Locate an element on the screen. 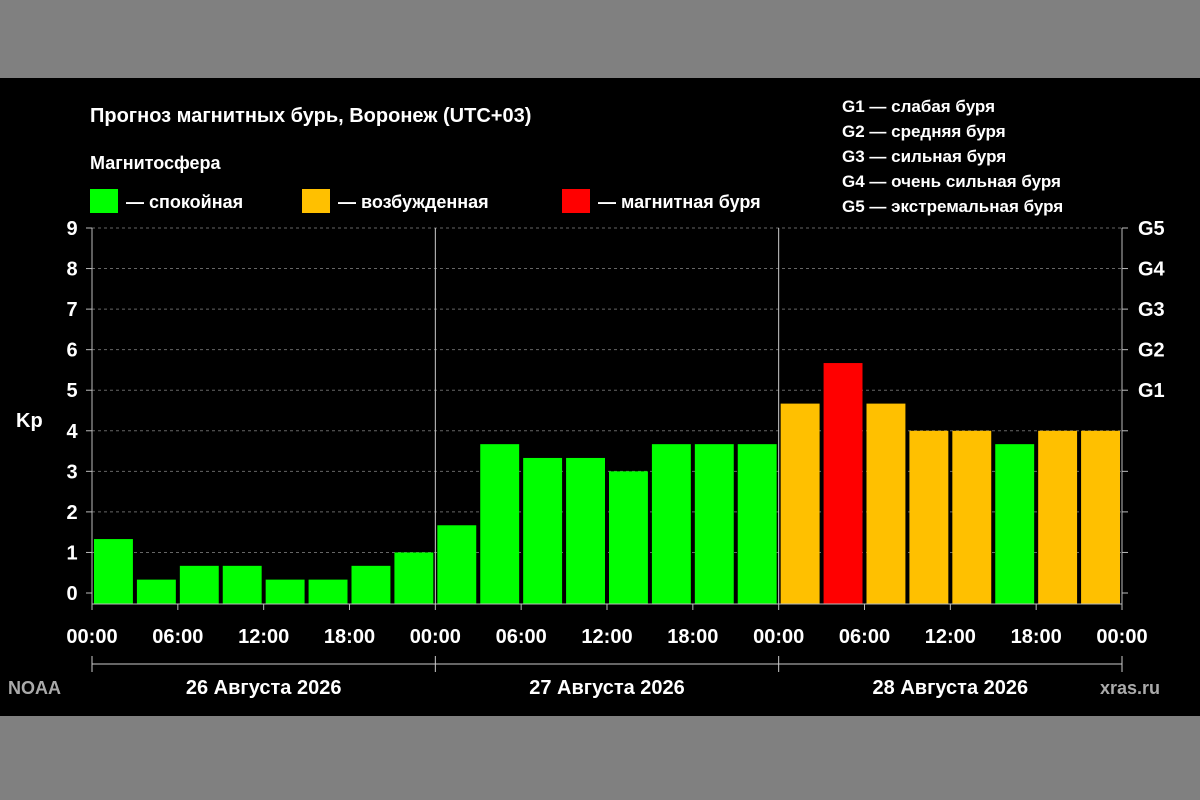 This screenshot has width=1200, height=800. y-tick-label-6: 6 is located at coordinates (71, 351).